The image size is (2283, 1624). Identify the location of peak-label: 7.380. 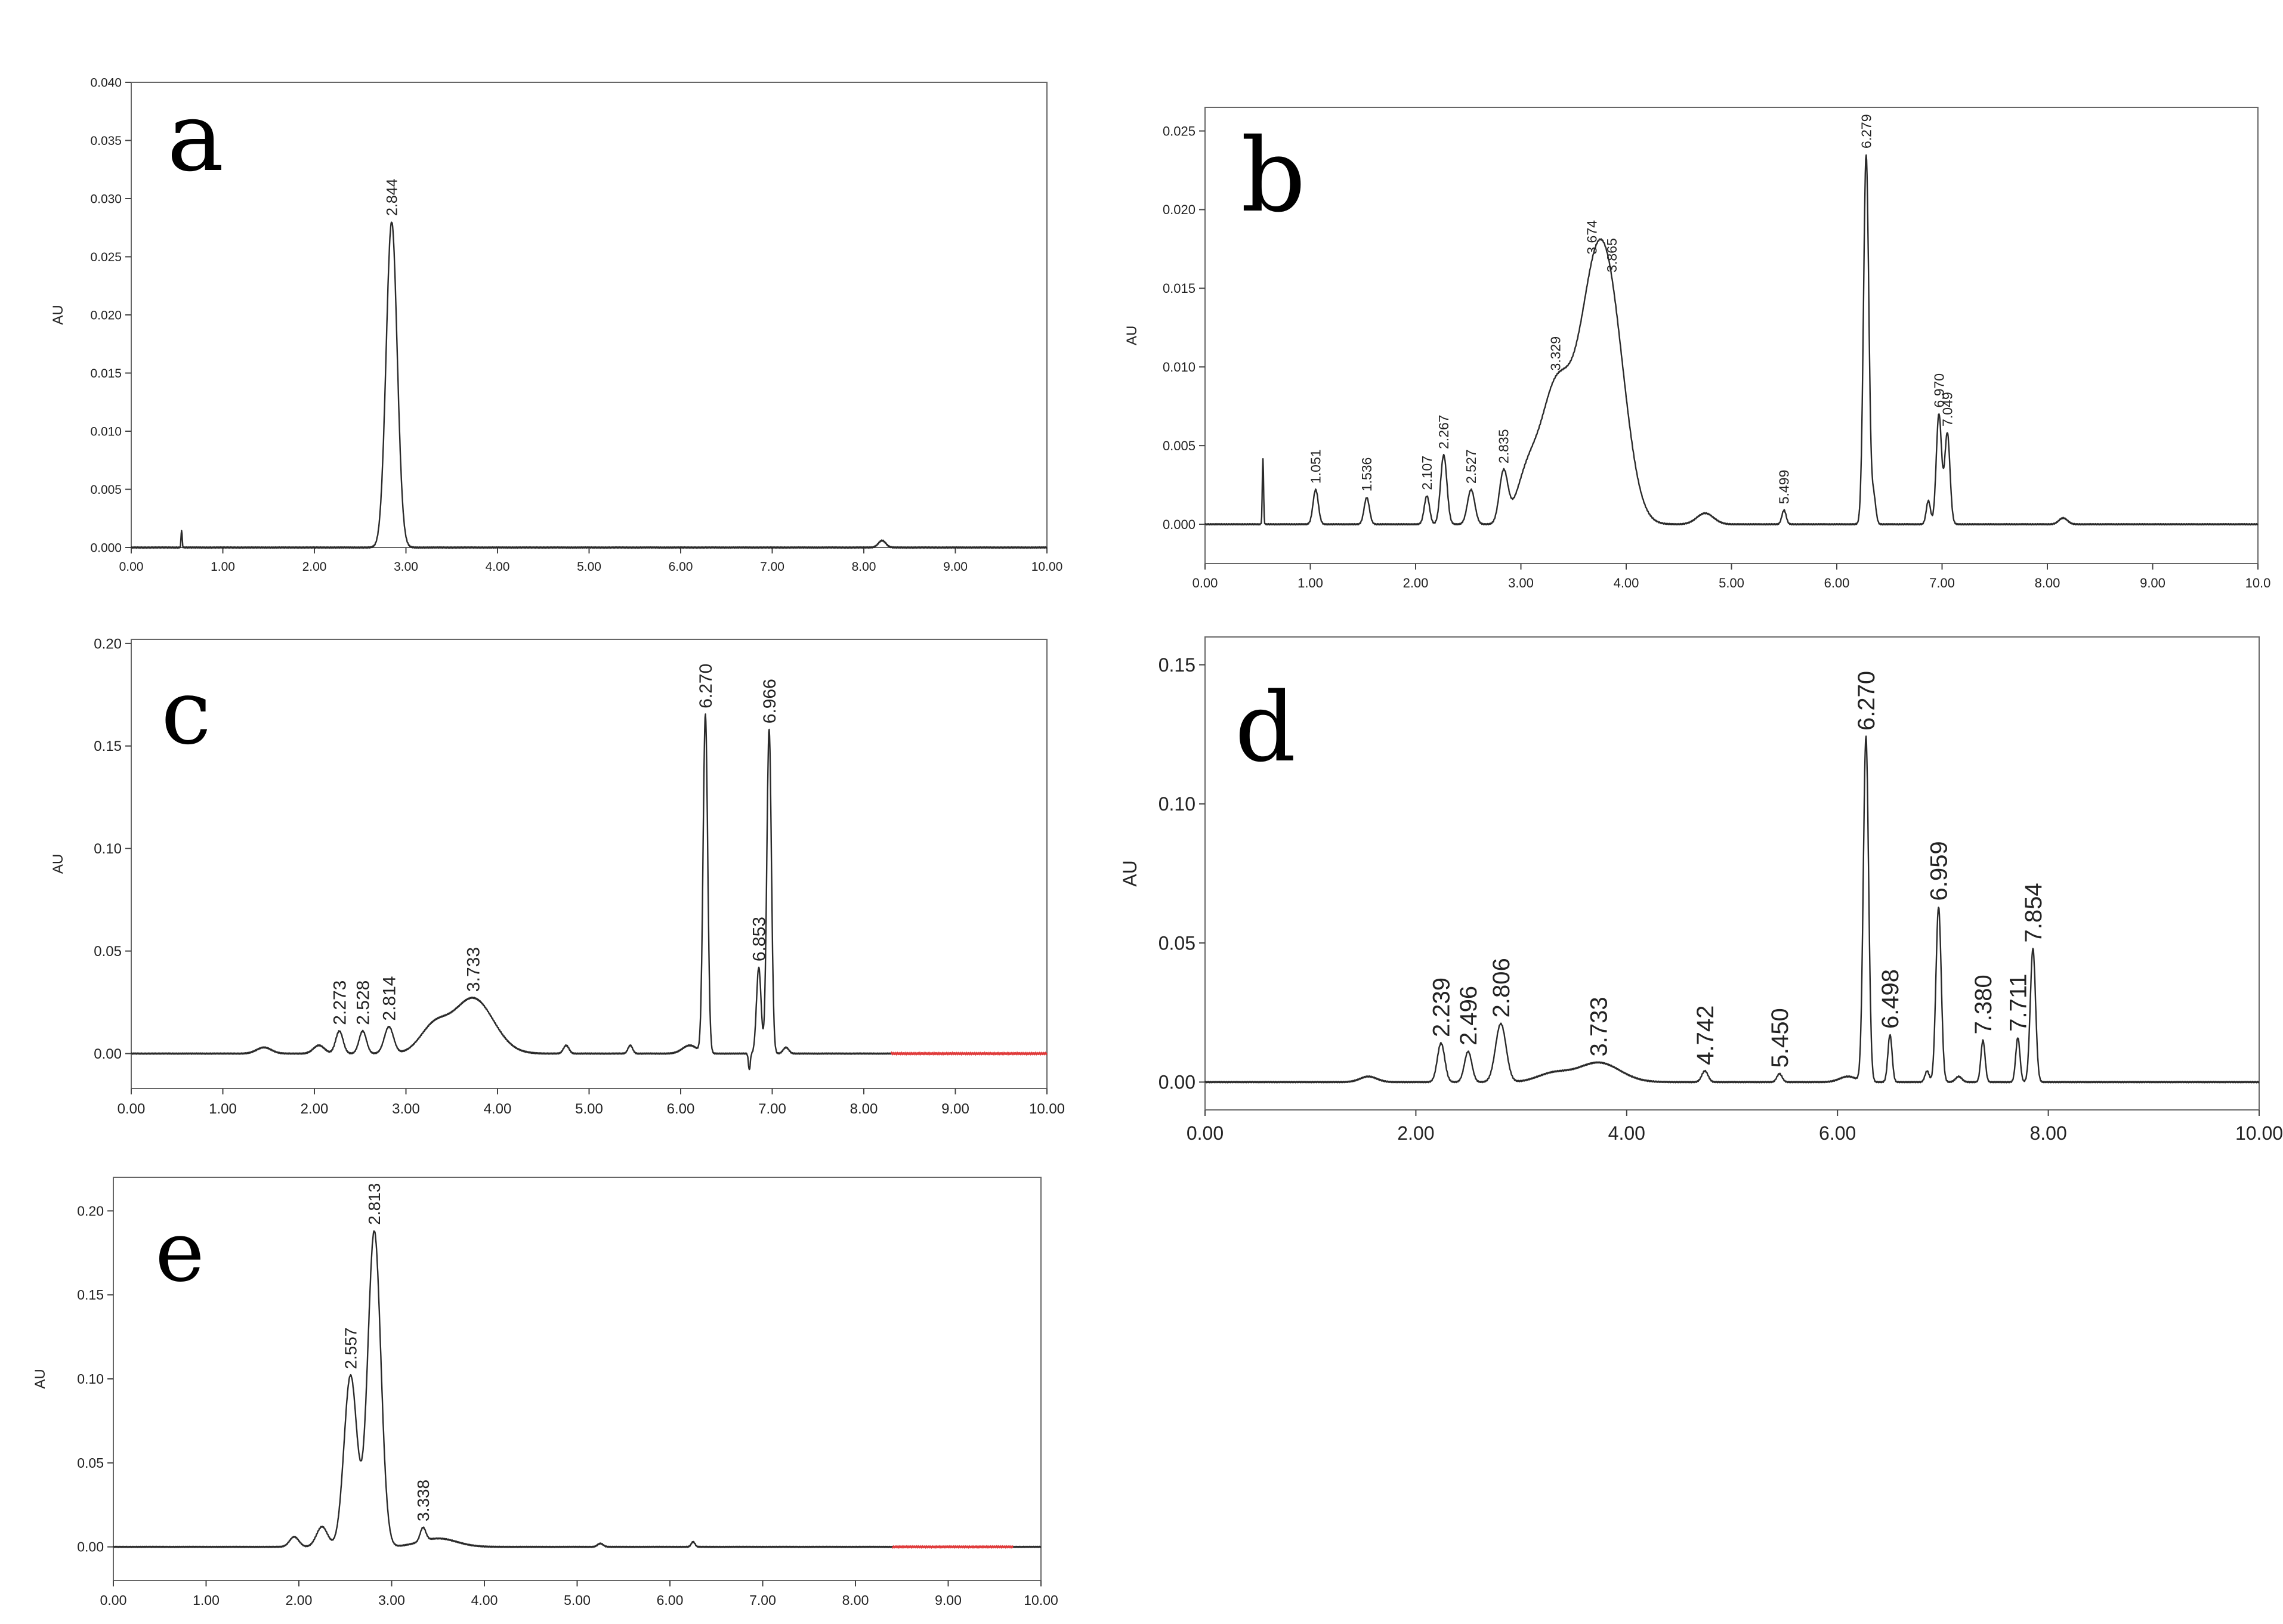
(1983, 1004).